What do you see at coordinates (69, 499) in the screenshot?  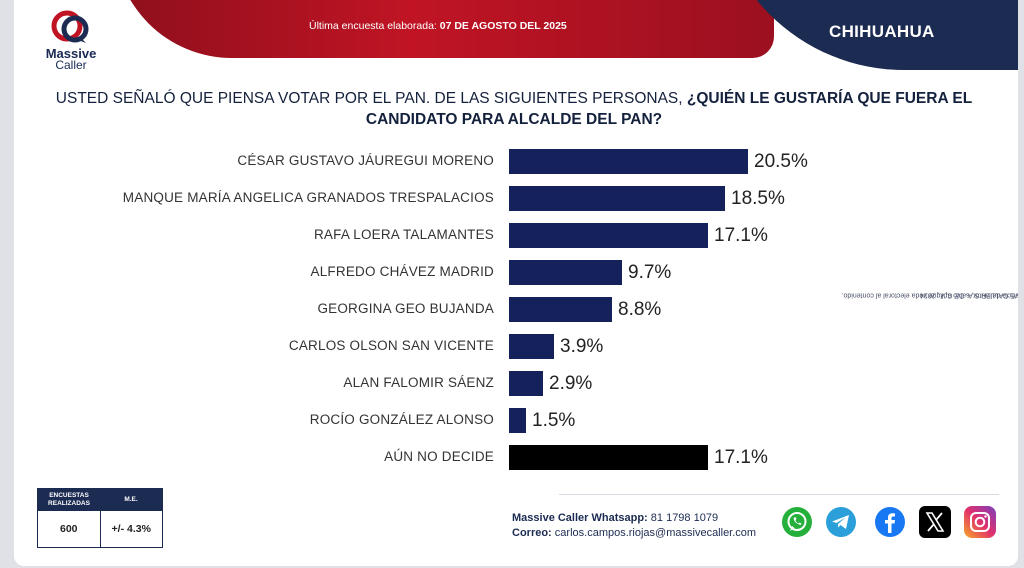 I see `stats-header-surveys: ENCUESTAS REALIZADAS` at bounding box center [69, 499].